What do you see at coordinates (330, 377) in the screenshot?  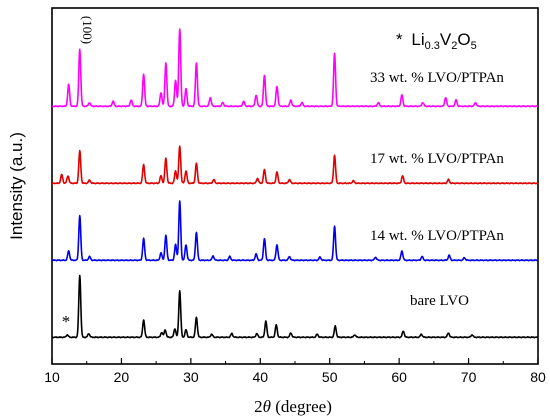 I see `x-tick-label: 50` at bounding box center [330, 377].